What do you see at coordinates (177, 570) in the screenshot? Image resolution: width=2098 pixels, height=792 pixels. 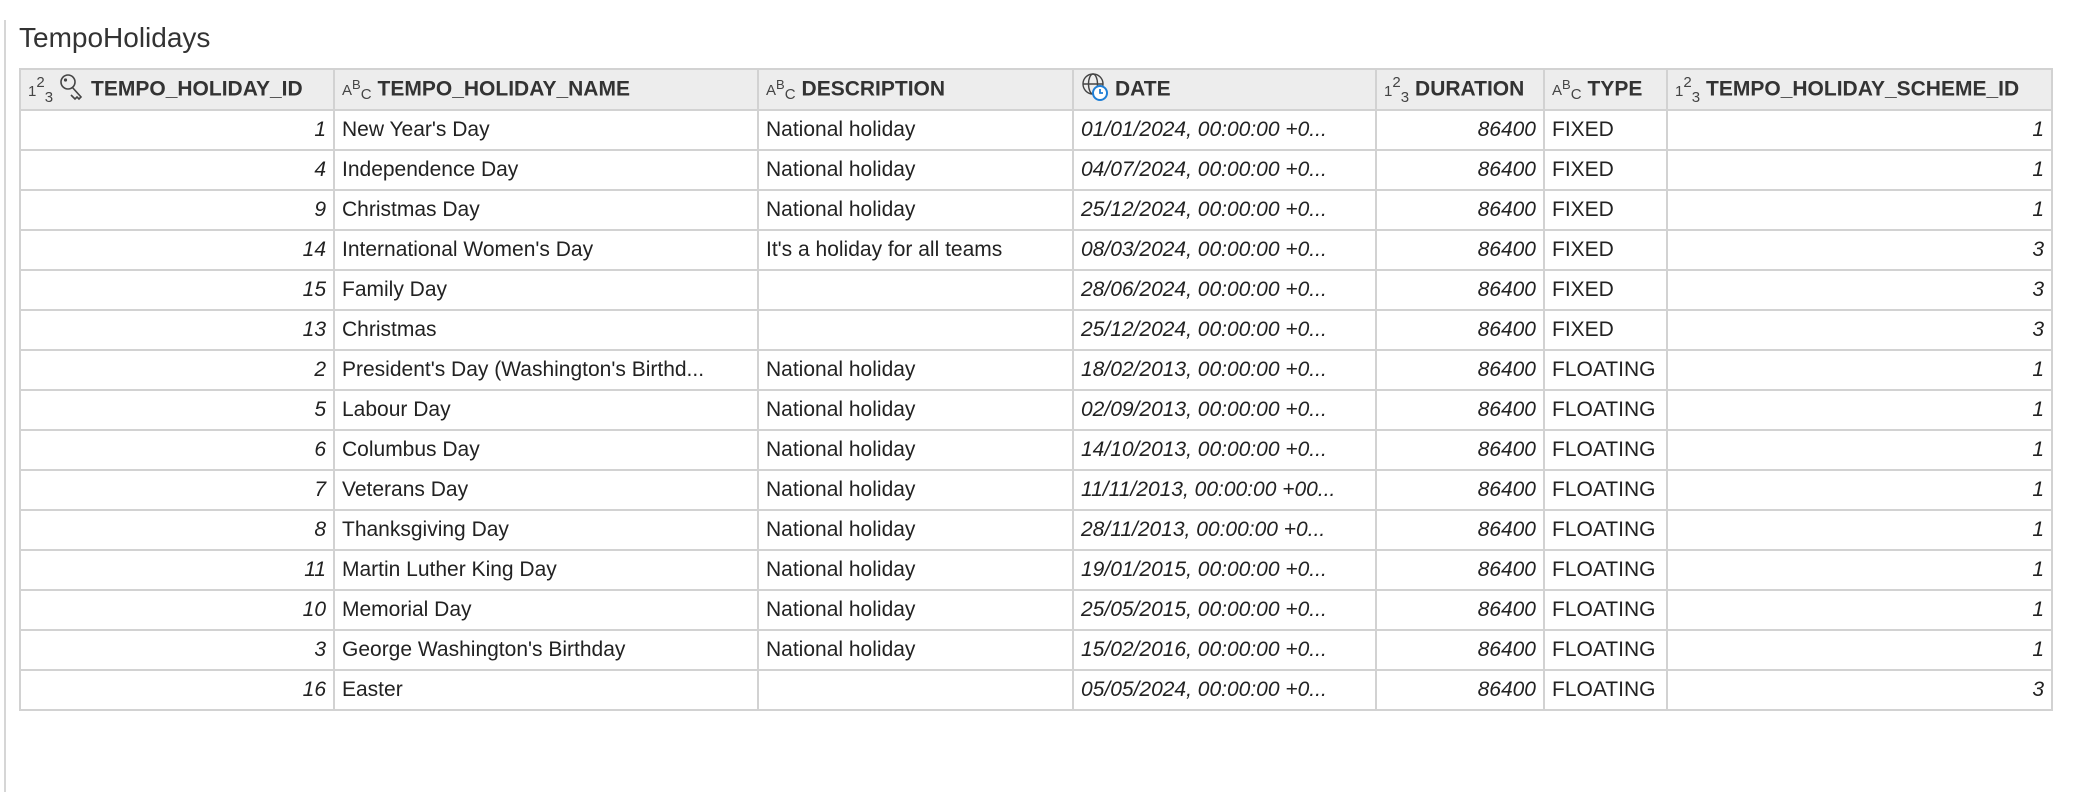 I see `cell-id: 11` at bounding box center [177, 570].